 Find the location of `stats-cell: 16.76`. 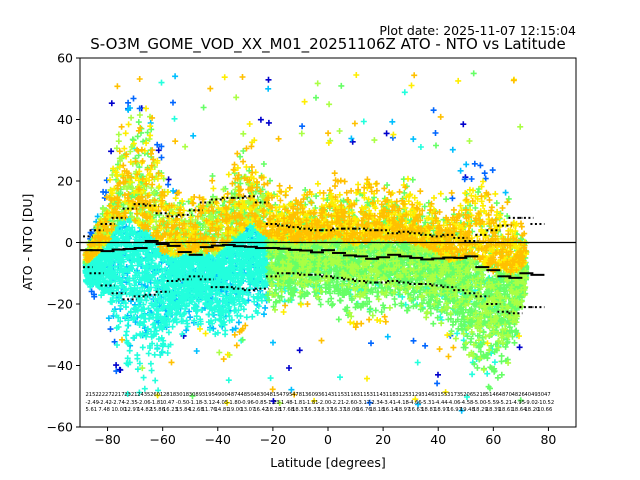

stats-cell: 16.76 is located at coordinates (364, 410).